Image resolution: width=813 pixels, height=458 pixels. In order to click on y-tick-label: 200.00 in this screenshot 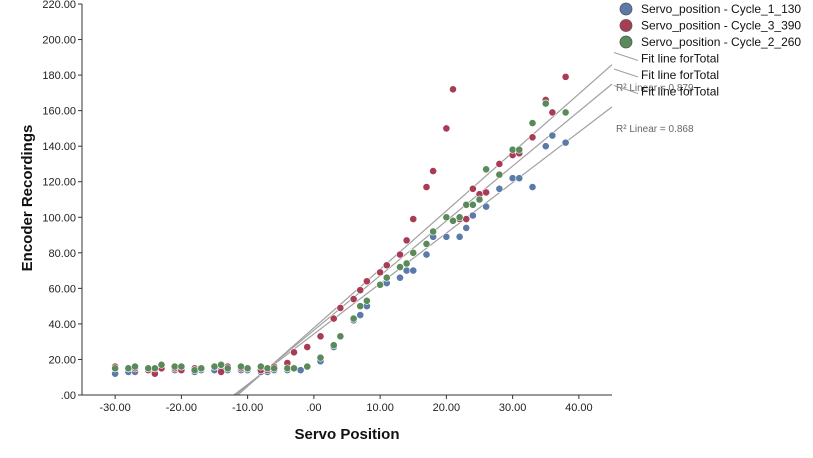, I will do `click(59, 41)`.